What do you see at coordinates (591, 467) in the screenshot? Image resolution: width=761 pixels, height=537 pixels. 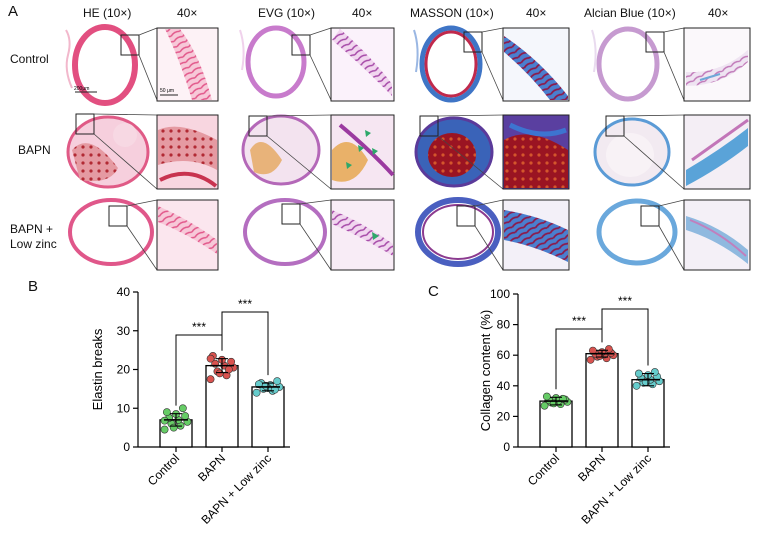 I see `chart-c-x-tick-label: BAPN` at bounding box center [591, 467].